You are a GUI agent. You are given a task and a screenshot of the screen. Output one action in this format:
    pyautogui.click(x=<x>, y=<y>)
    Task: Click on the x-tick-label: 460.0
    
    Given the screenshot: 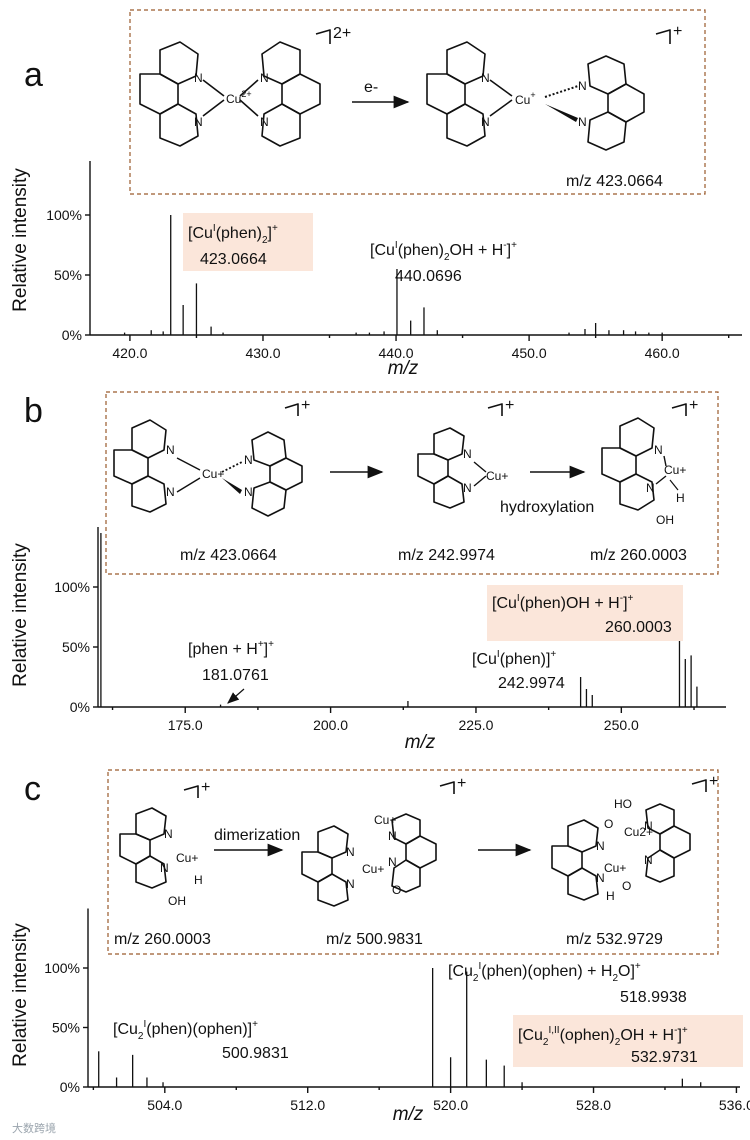 What is the action you would take?
    pyautogui.click(x=662, y=353)
    